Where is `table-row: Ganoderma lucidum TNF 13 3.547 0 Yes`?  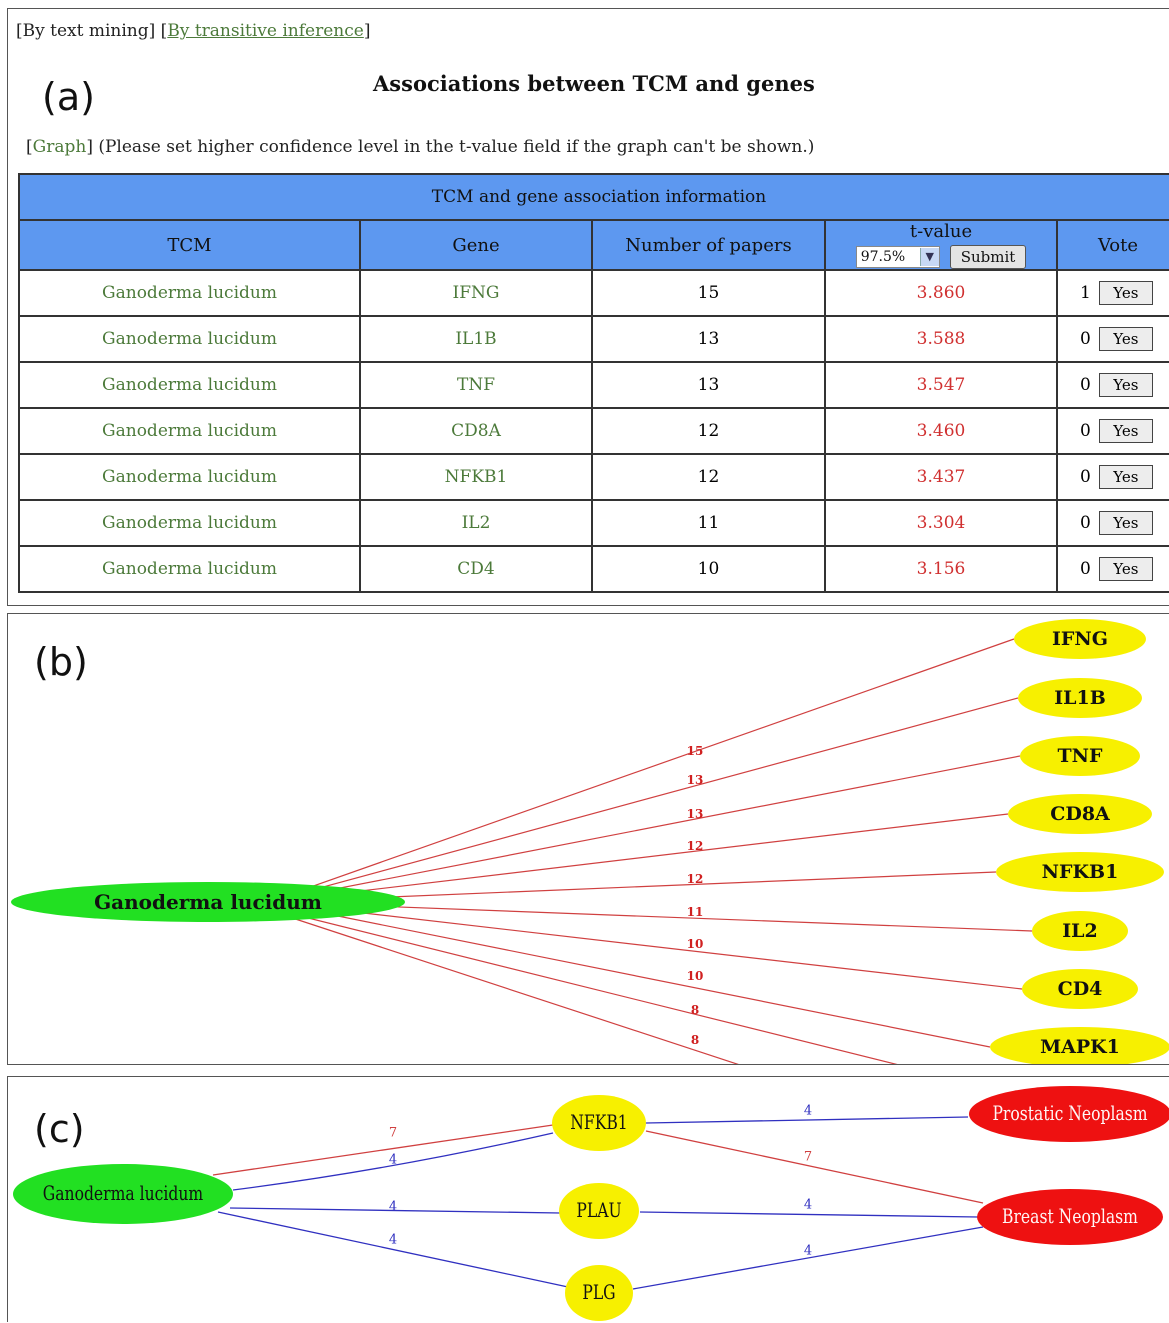 table-row: Ganoderma lucidum TNF 13 3.547 0 Yes is located at coordinates (593, 385).